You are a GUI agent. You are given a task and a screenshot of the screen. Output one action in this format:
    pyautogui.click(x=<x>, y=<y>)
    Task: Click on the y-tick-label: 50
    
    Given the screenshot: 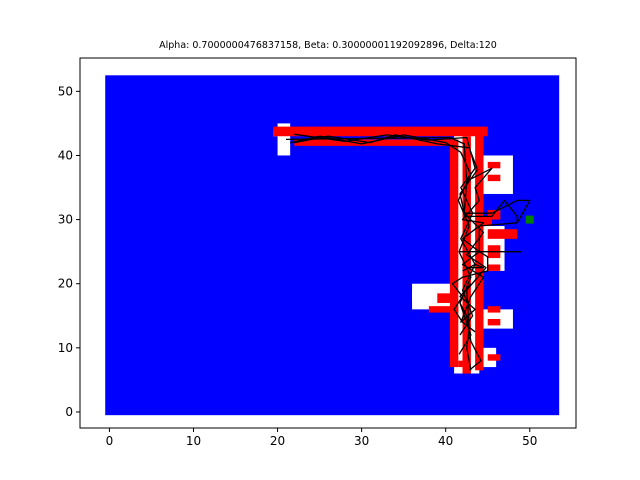 What is the action you would take?
    pyautogui.click(x=65, y=91)
    